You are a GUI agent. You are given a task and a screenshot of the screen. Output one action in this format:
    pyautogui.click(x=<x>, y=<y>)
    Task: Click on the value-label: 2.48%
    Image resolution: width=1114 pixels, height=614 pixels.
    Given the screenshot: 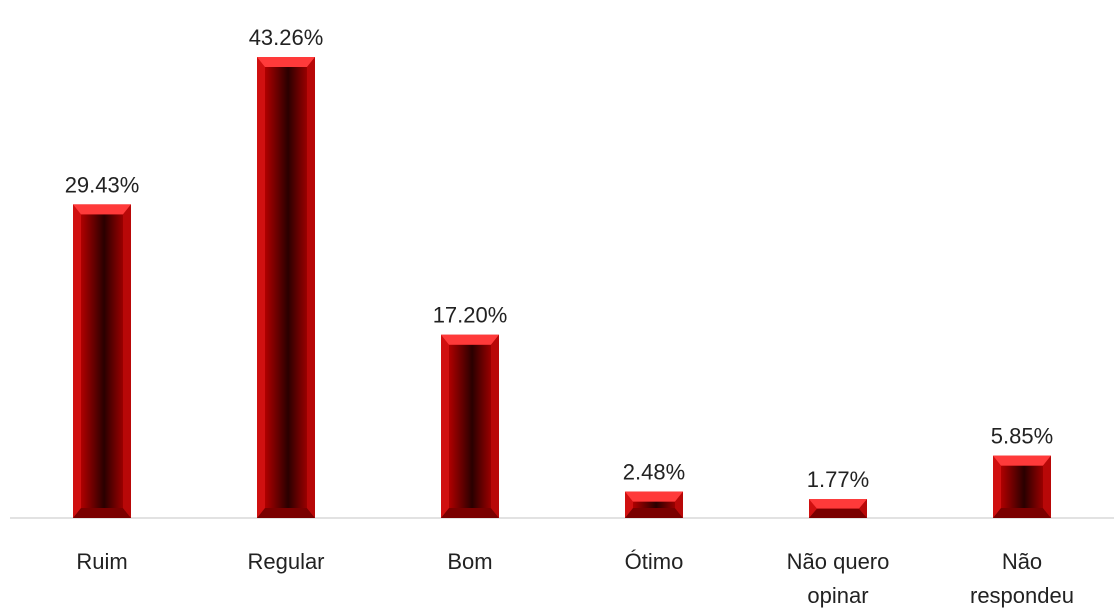 What is the action you would take?
    pyautogui.click(x=654, y=472)
    